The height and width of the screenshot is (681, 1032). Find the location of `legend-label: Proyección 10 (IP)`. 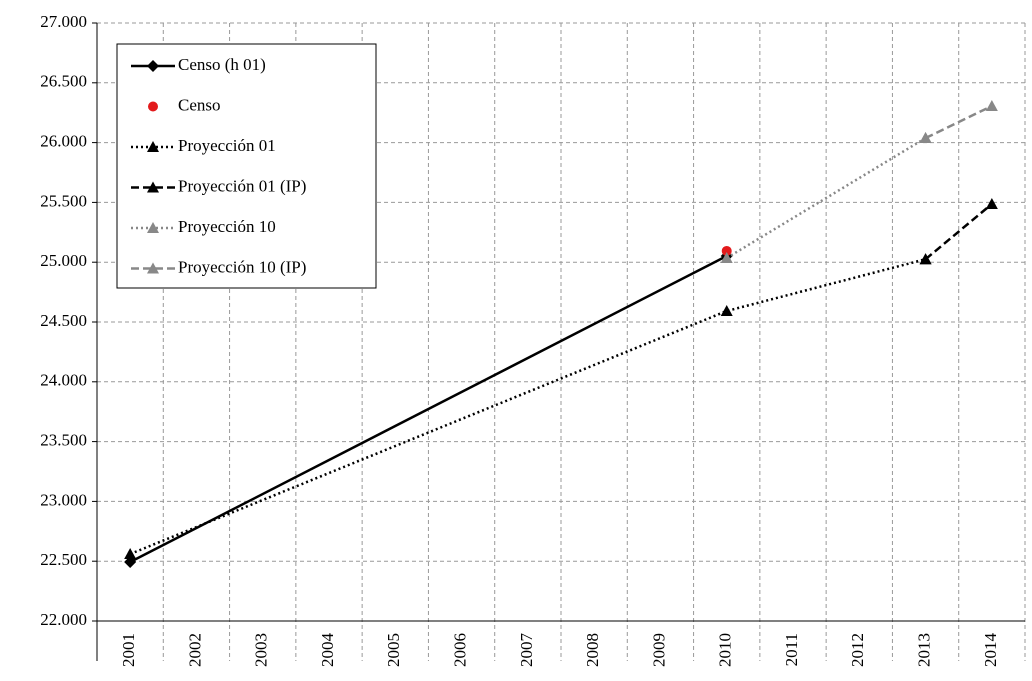

legend-label: Proyección 10 (IP) is located at coordinates (242, 266).